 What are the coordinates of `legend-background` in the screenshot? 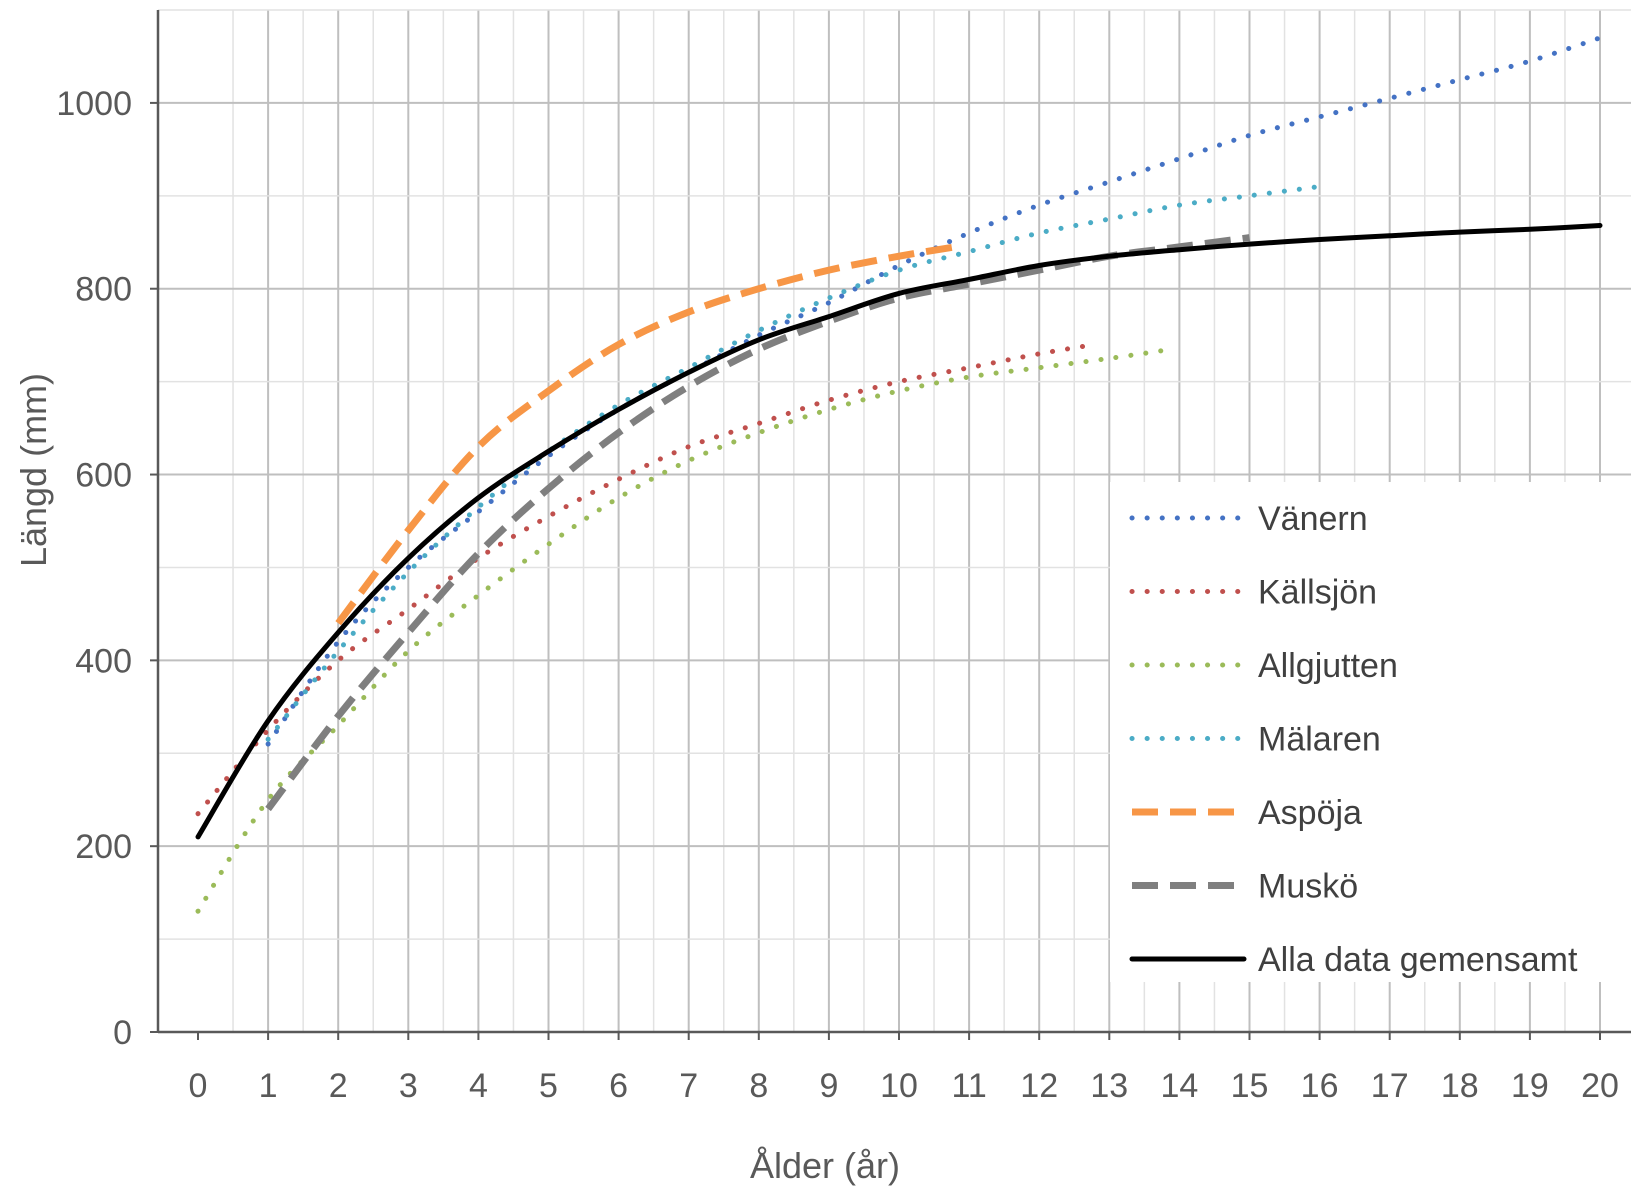 It's located at (1370, 732).